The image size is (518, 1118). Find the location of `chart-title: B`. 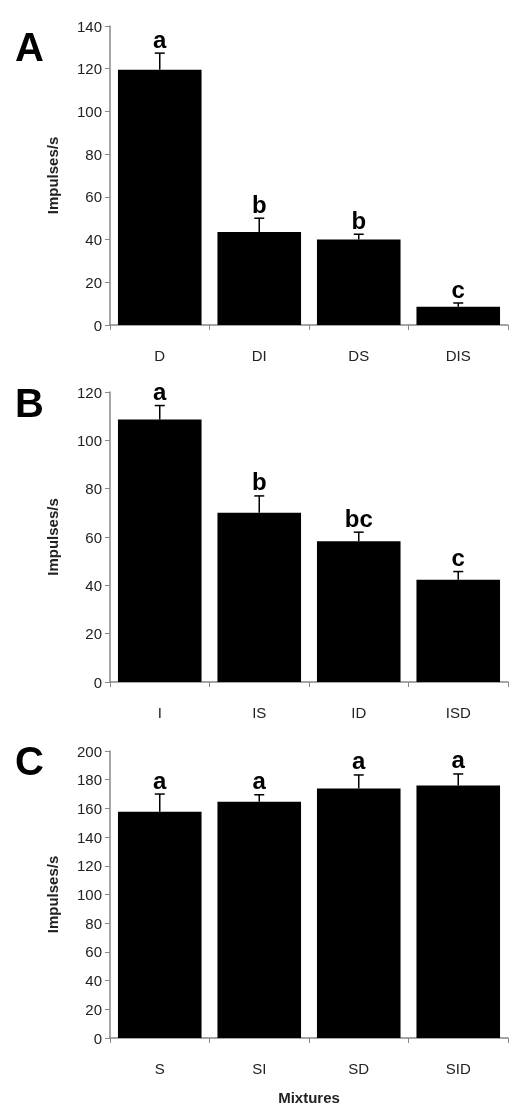

chart-title: B is located at coordinates (29, 403).